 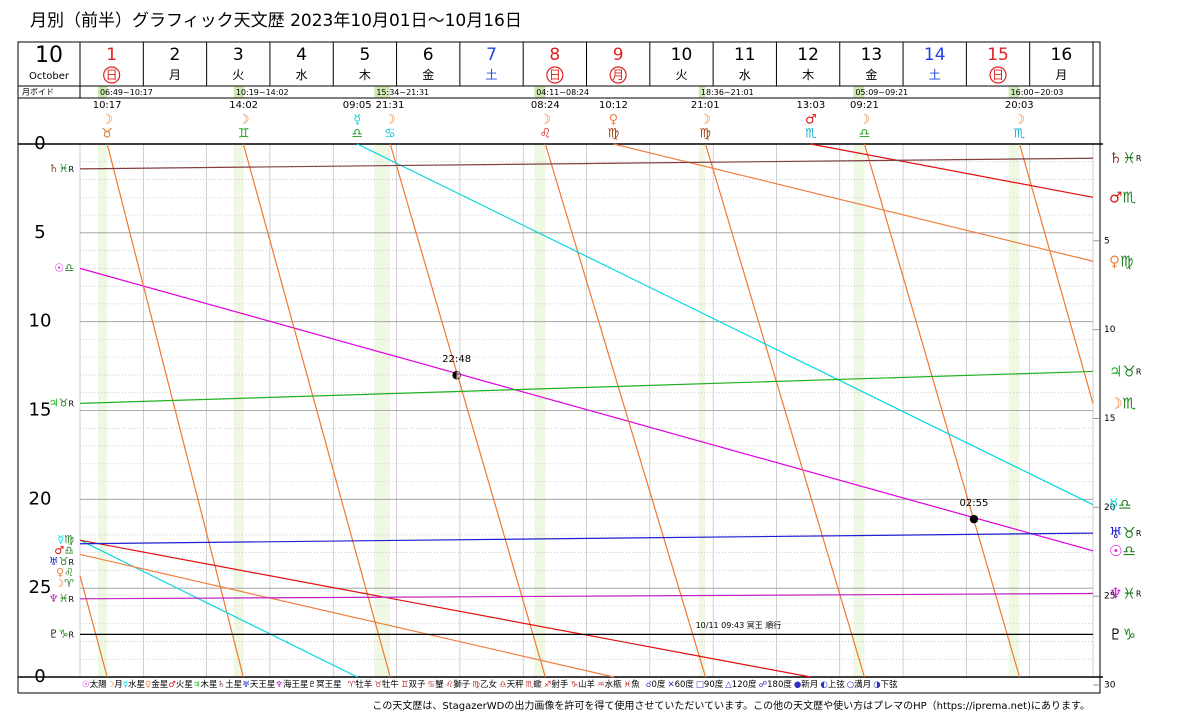 I want to click on legend-name: 牡牛, so click(x=391, y=684).